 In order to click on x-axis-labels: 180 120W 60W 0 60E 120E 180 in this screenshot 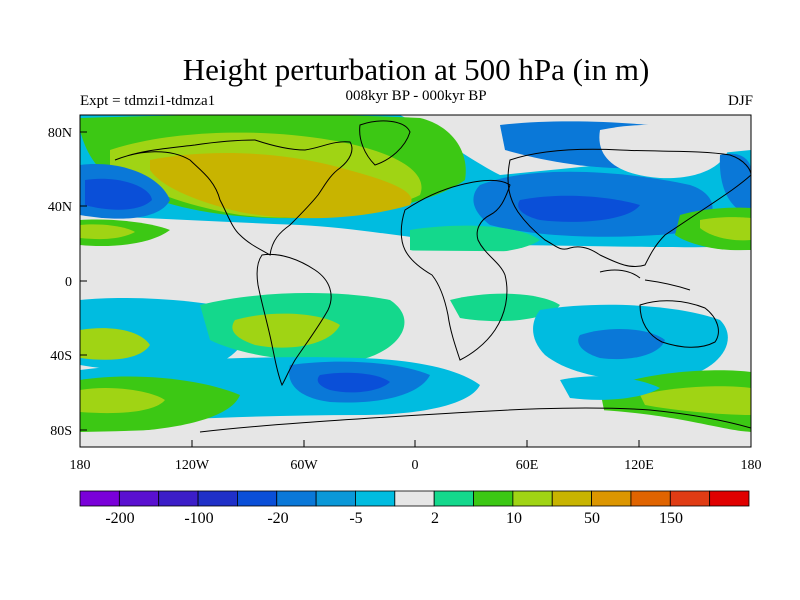, I will do `click(416, 465)`.